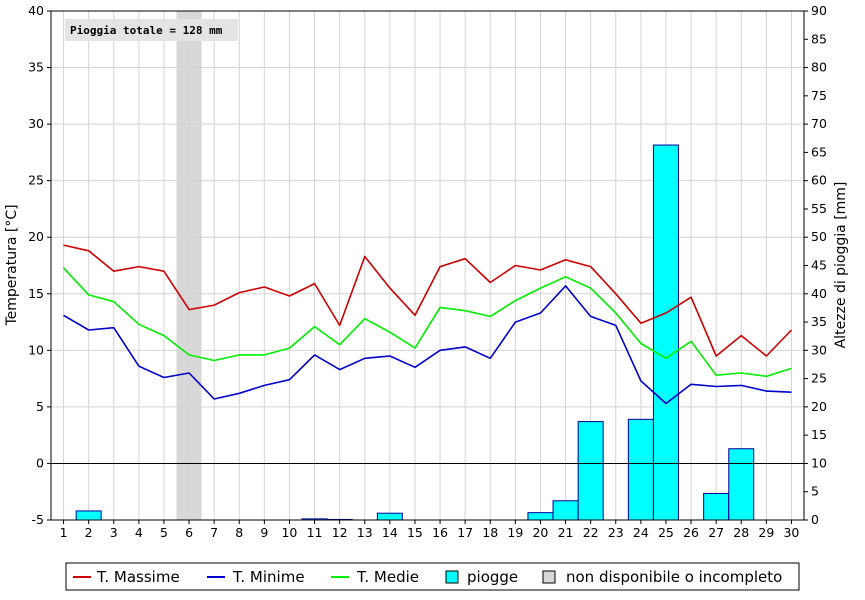 The height and width of the screenshot is (600, 865). Describe the element at coordinates (540, 532) in the screenshot. I see `x-tick-label-20: 20` at that location.